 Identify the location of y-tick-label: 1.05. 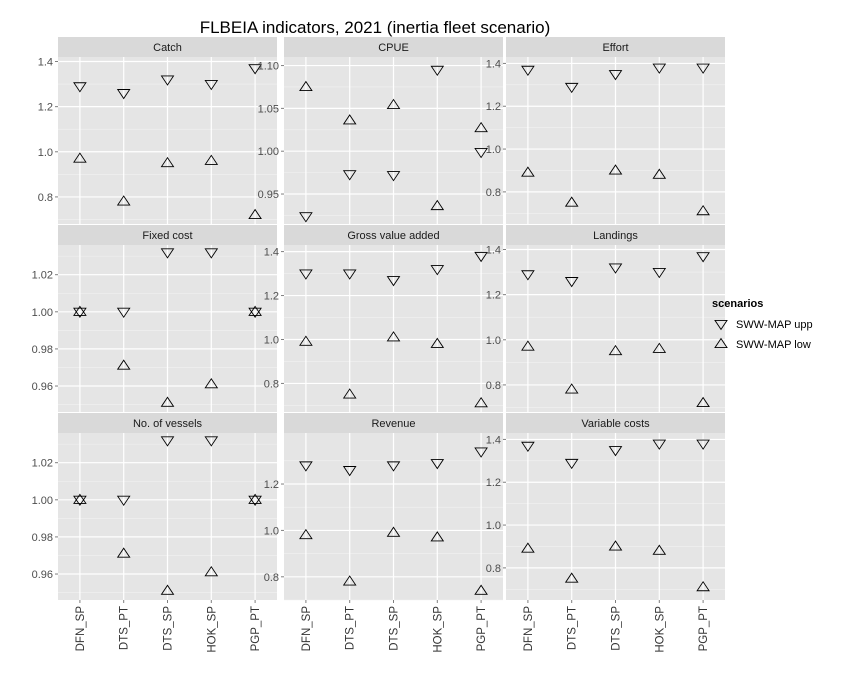
(268, 109).